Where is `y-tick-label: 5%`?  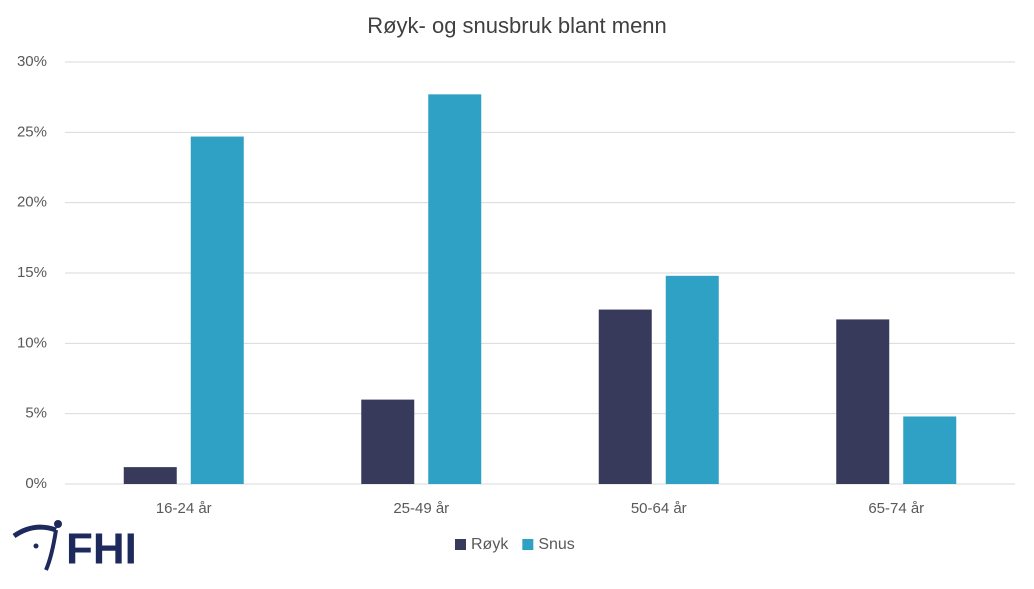 y-tick-label: 5% is located at coordinates (36, 413).